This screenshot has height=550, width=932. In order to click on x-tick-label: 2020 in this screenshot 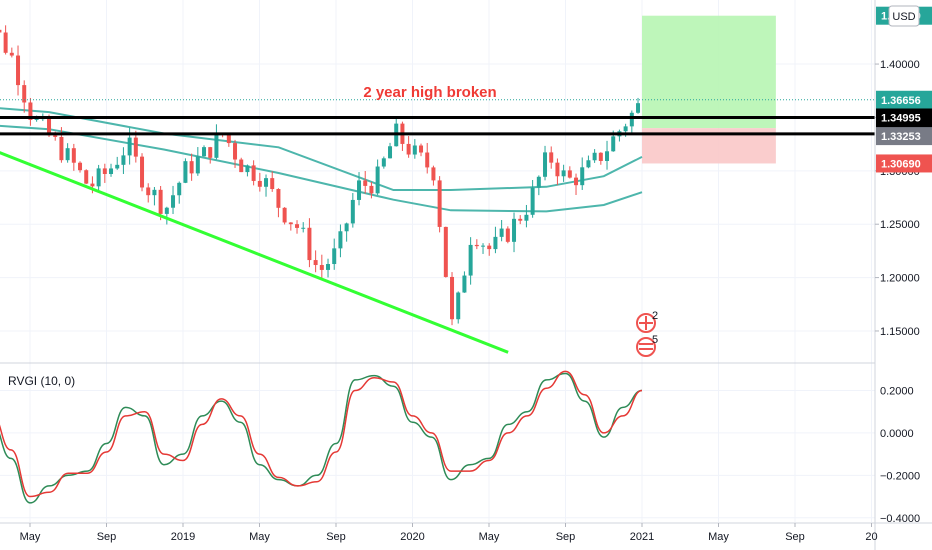, I will do `click(412, 537)`.